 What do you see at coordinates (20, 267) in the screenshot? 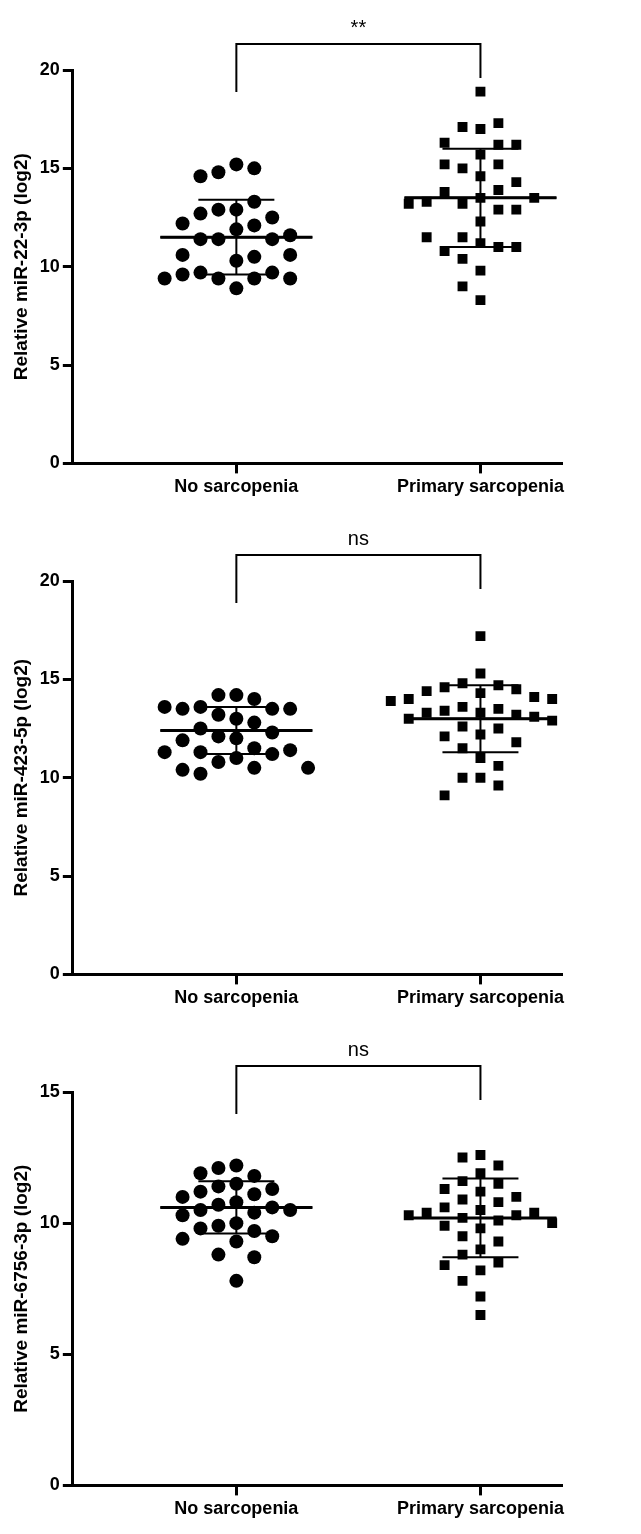
I see `y-axis-title: Relative miR-22-3p (log2)` at bounding box center [20, 267].